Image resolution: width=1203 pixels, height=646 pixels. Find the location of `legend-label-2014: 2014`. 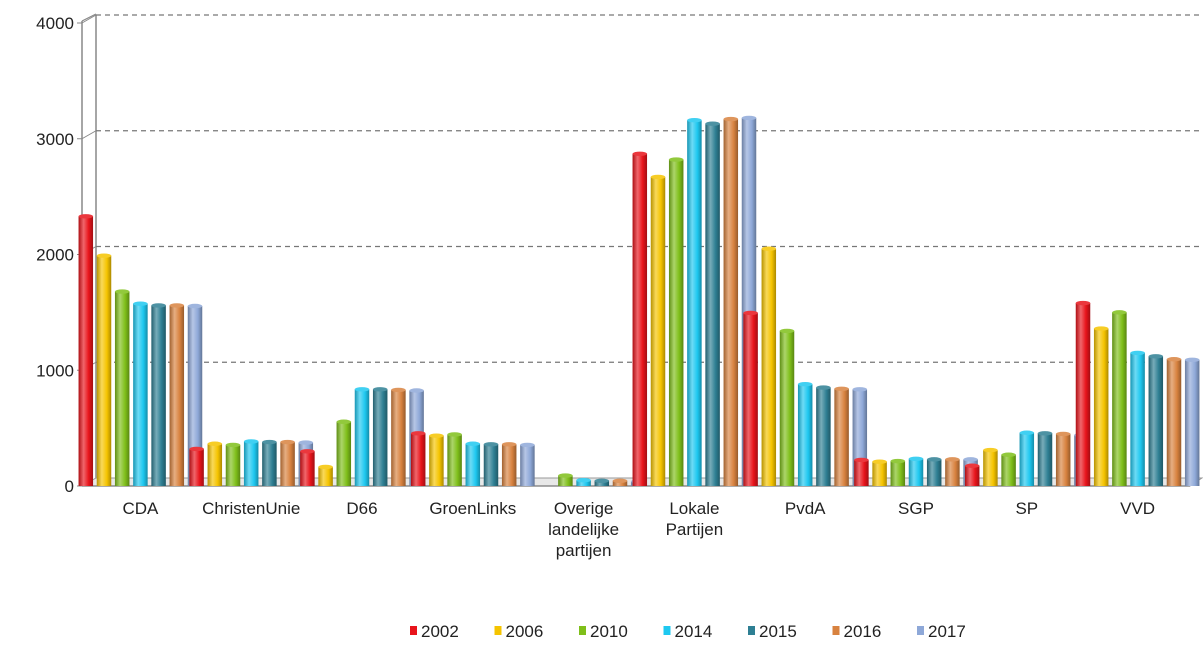

legend-label-2014: 2014 is located at coordinates (694, 631).